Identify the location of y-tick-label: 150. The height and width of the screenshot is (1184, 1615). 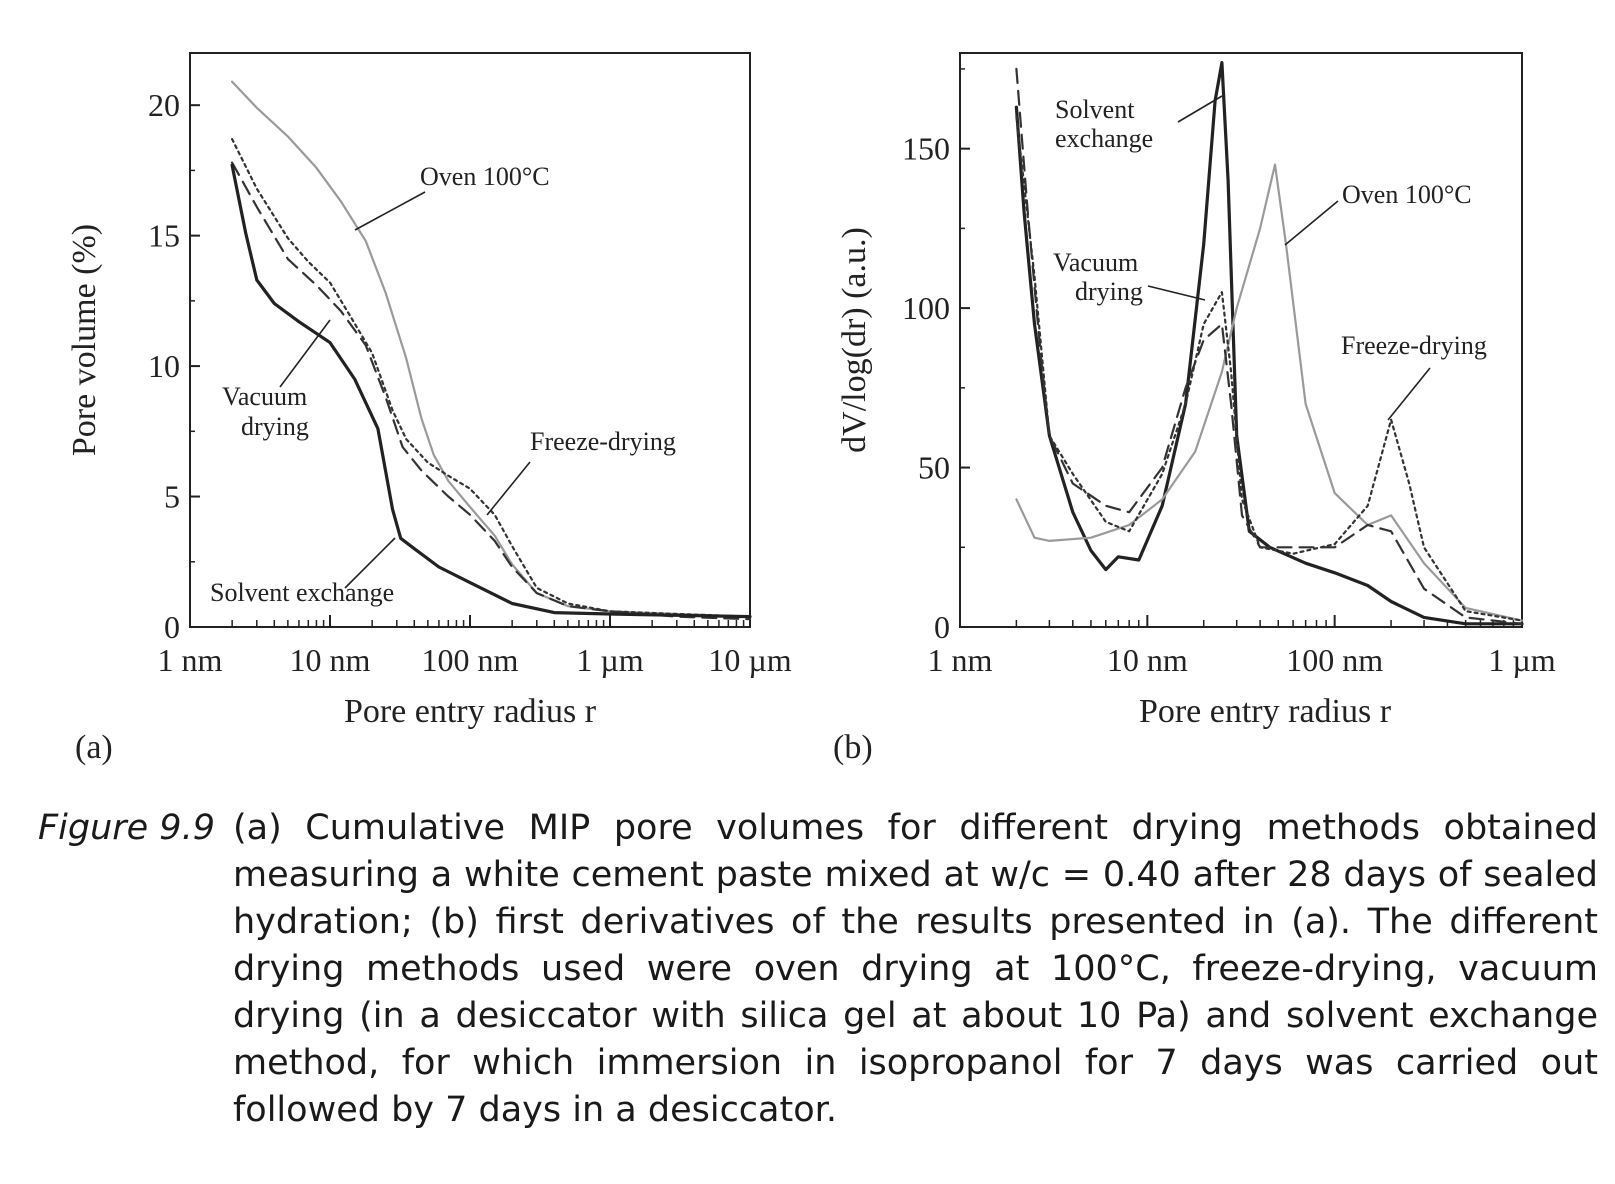
(926, 149).